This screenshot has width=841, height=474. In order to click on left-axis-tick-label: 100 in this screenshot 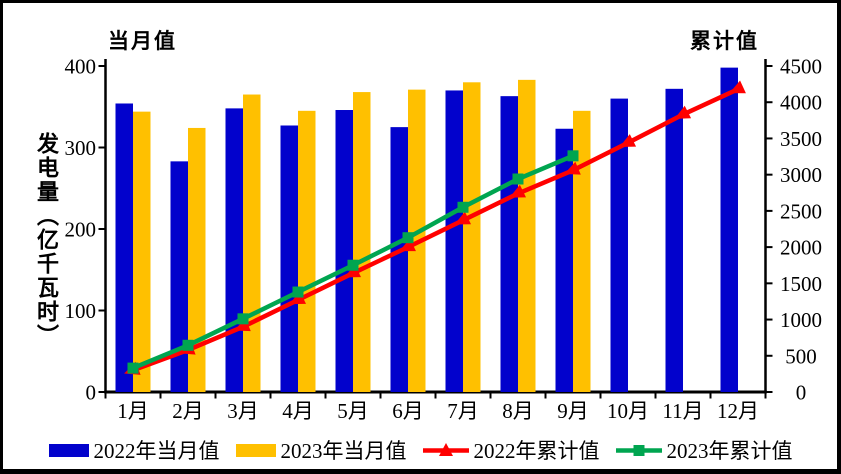, I will do `click(81, 311)`.